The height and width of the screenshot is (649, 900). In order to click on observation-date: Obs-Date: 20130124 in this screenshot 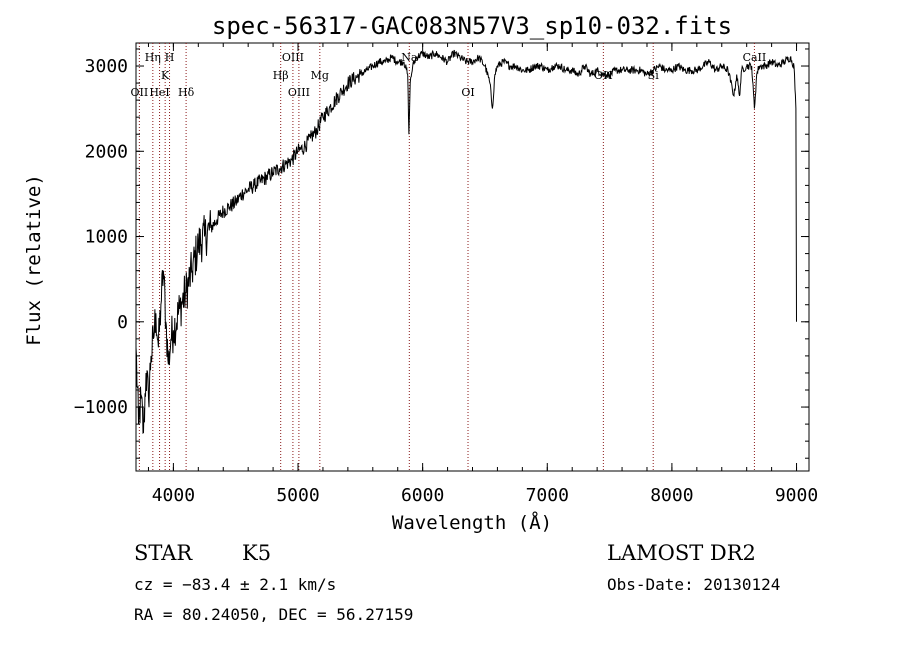, I will do `click(693, 584)`.